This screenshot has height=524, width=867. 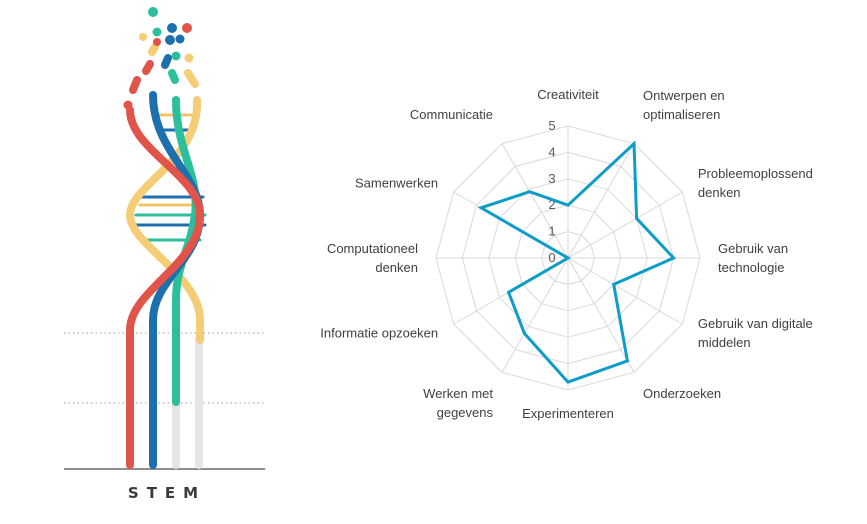 What do you see at coordinates (684, 95) in the screenshot?
I see `category-label: Ontwerpen en` at bounding box center [684, 95].